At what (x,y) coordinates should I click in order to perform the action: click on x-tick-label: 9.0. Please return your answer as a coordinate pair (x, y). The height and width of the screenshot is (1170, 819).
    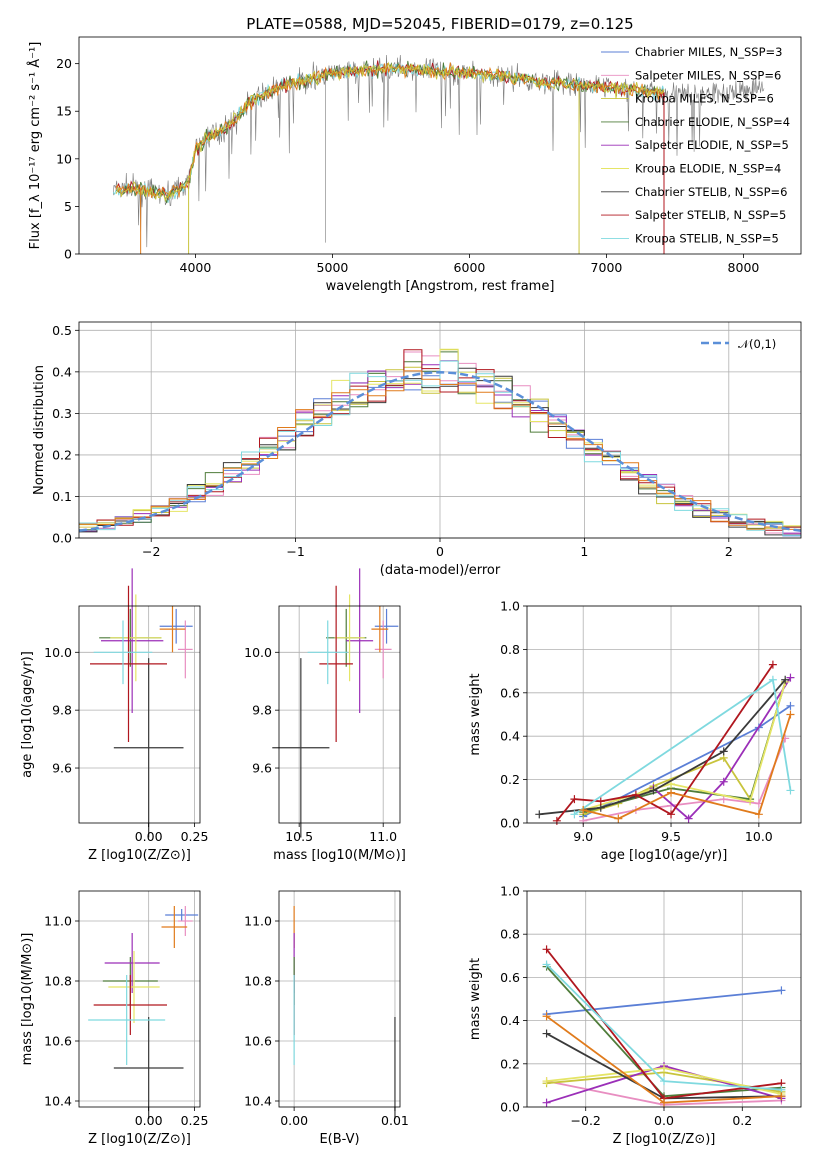
    Looking at the image, I should click on (583, 836).